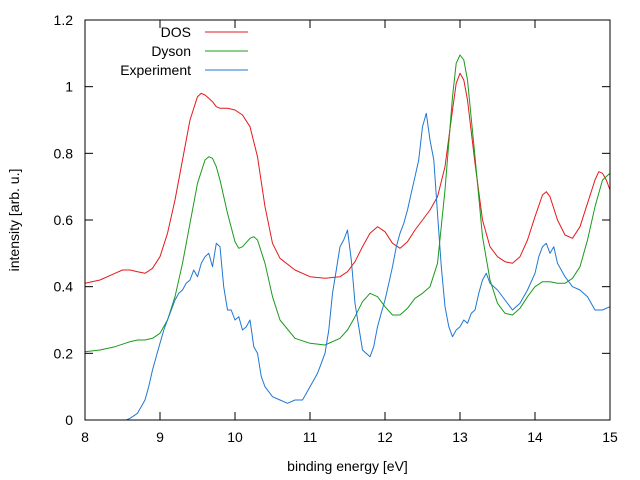 The image size is (640, 480). I want to click on y-tick-label: 1.2, so click(64, 20).